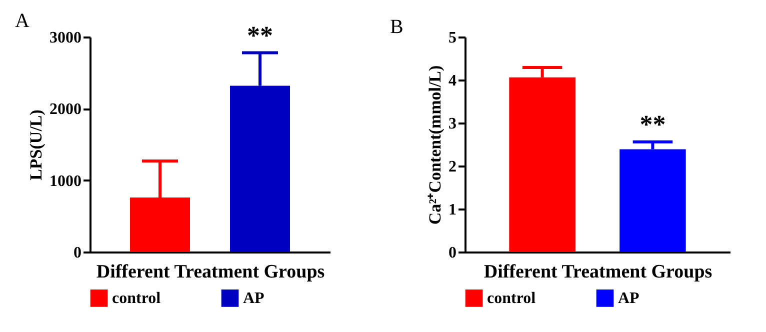 The width and height of the screenshot is (766, 332). What do you see at coordinates (452, 167) in the screenshot?
I see `y-tick-label: 2` at bounding box center [452, 167].